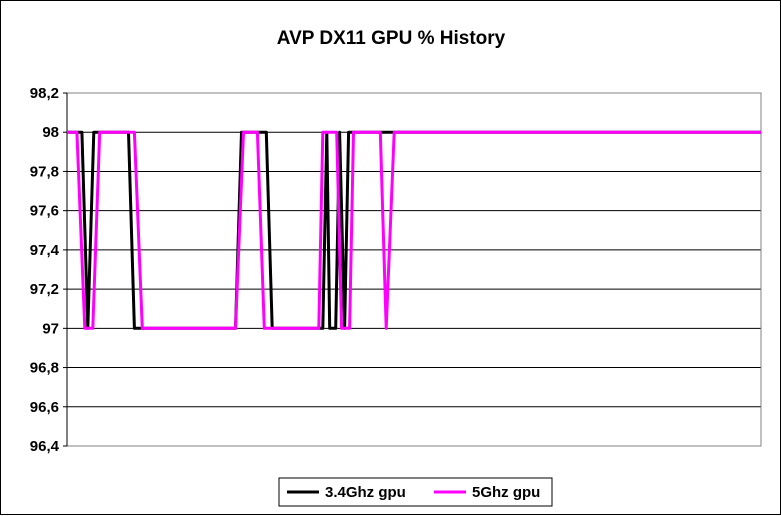 Image resolution: width=781 pixels, height=516 pixels. I want to click on y-tick-label: 97,8, so click(44, 171).